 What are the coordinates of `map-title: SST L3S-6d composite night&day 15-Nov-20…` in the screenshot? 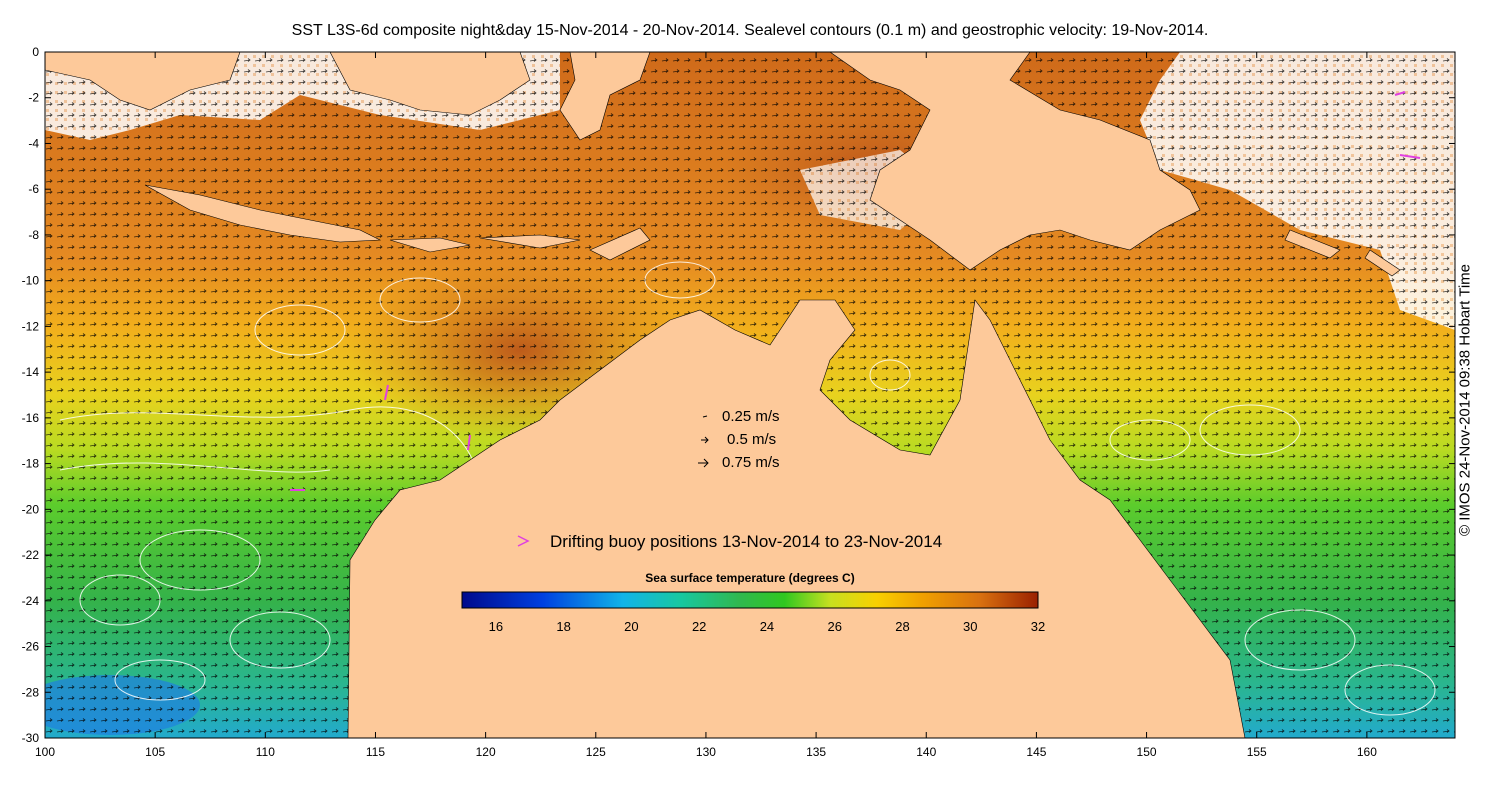 It's located at (750, 30).